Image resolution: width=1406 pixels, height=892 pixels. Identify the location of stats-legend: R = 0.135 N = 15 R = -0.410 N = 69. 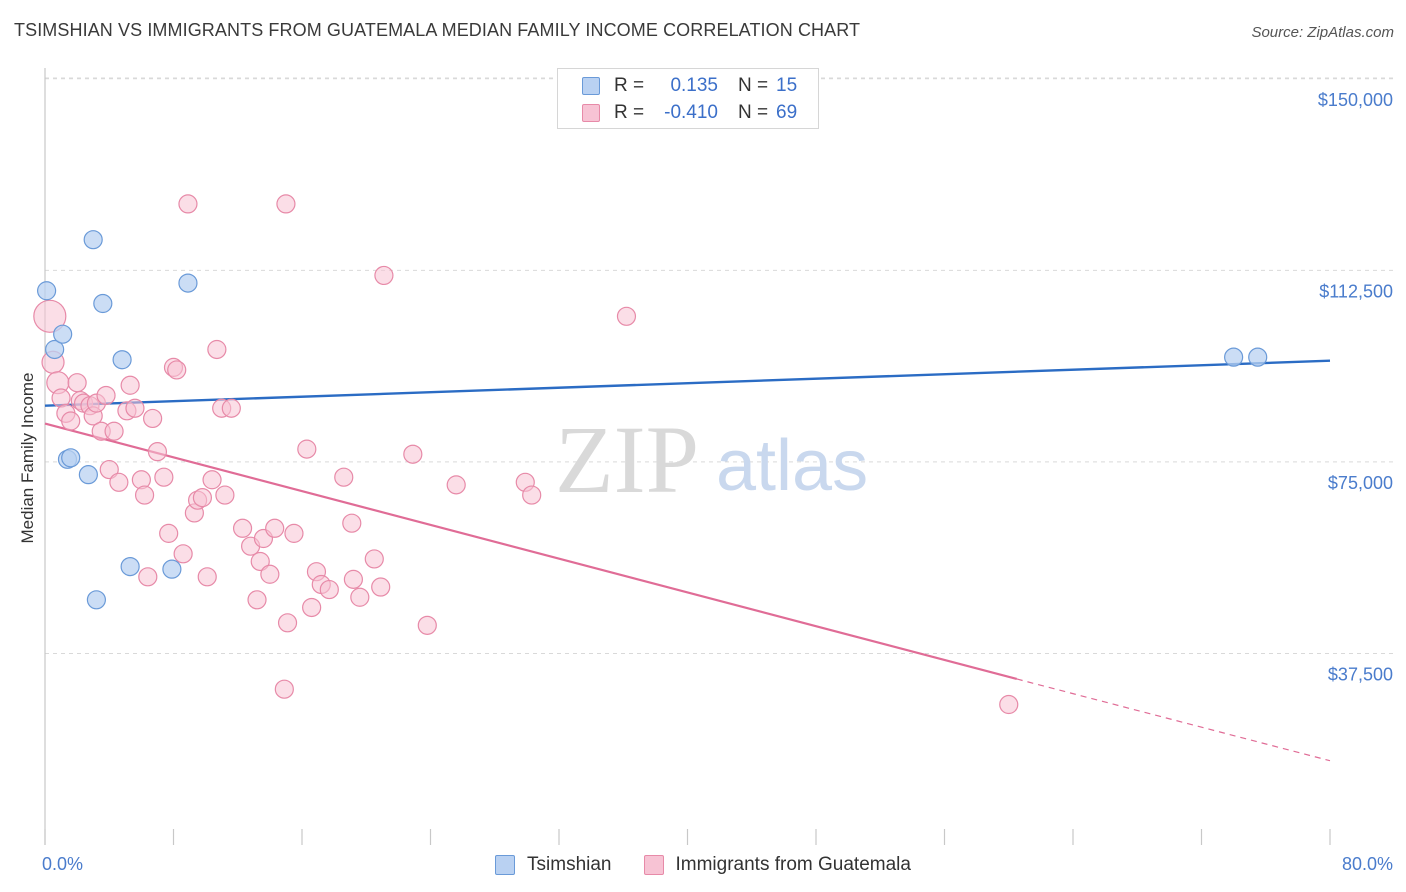
(688, 98).